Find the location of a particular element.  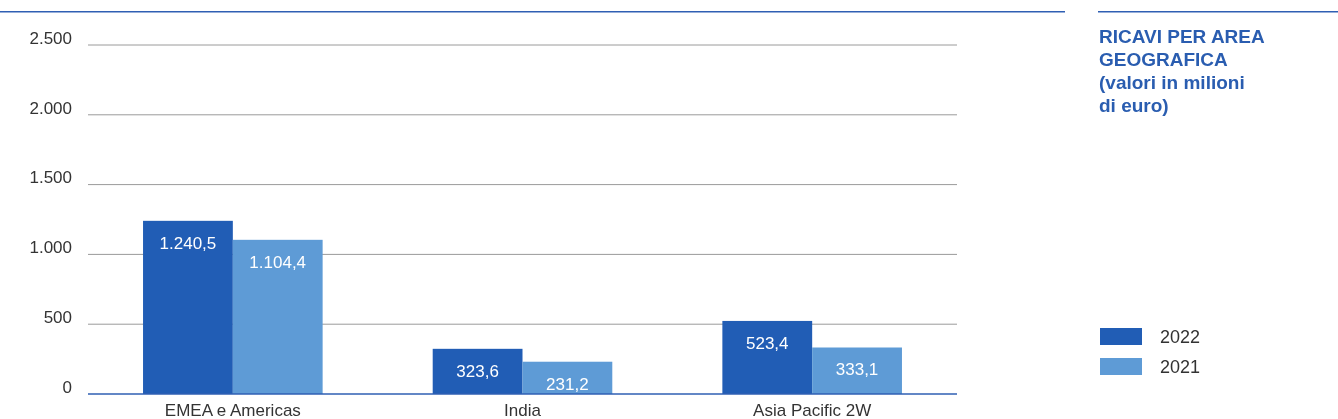

data-label: 333,1 is located at coordinates (857, 370).